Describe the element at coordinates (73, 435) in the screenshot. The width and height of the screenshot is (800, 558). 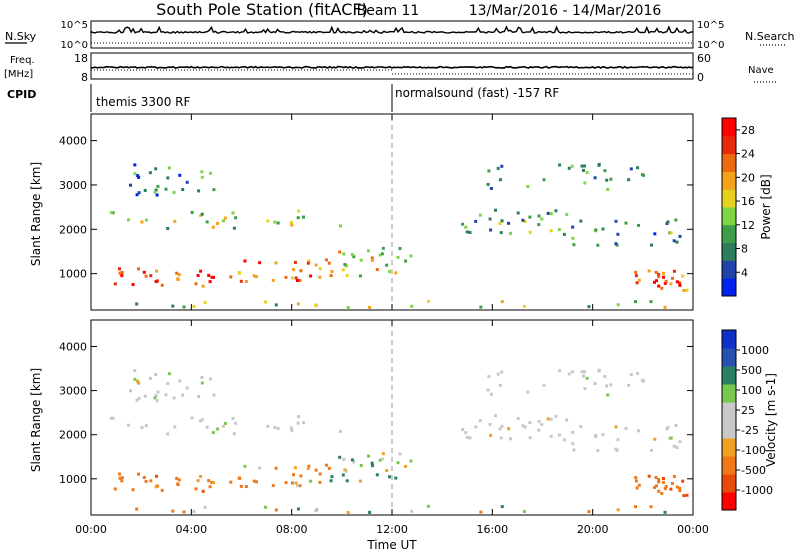
I see `y-tick-label: 2000` at that location.